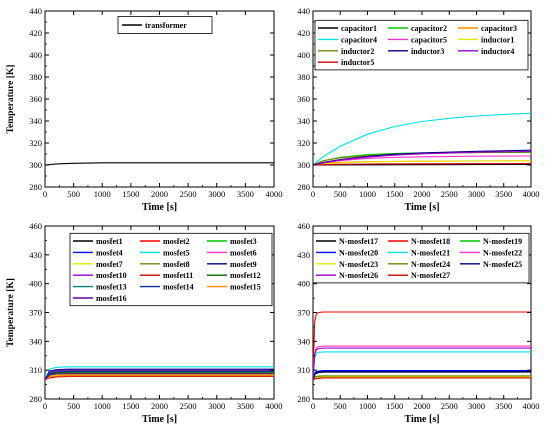 This screenshot has width=550, height=436. Describe the element at coordinates (358, 252) in the screenshot. I see `legend-label-N-mosfet20: N-mosfet20` at that location.